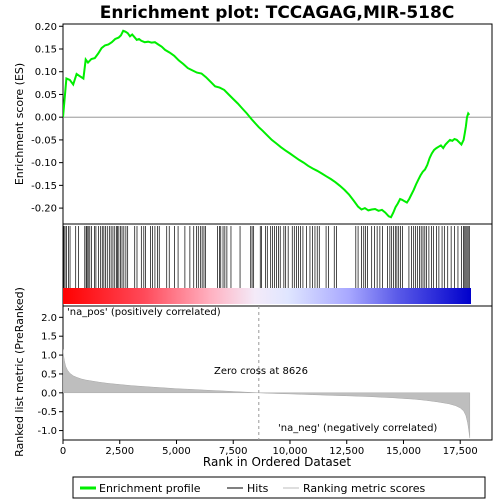  Describe the element at coordinates (46, 27) in the screenshot. I see `es-y-tick-label: 0.20` at that location.